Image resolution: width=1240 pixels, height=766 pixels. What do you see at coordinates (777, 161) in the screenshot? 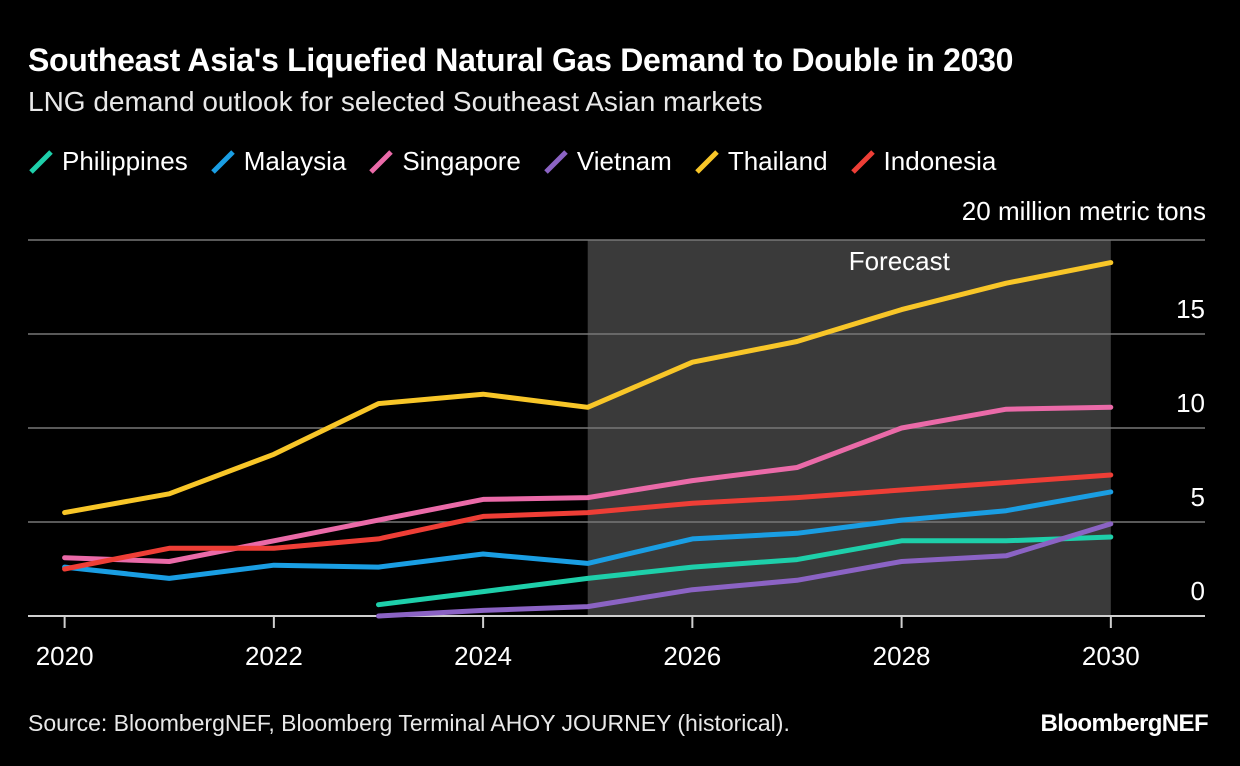
I see `legend-label-thailand: Thailand` at bounding box center [777, 161].